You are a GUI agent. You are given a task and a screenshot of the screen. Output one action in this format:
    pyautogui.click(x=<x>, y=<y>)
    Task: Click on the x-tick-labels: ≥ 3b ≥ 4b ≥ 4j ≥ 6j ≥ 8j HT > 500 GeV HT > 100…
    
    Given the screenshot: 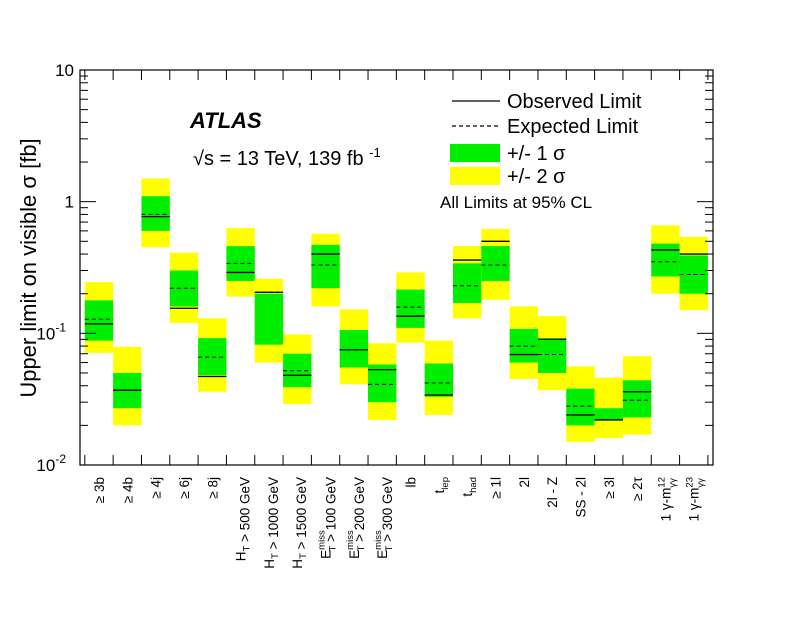 What is the action you would take?
    pyautogui.click(x=399, y=522)
    